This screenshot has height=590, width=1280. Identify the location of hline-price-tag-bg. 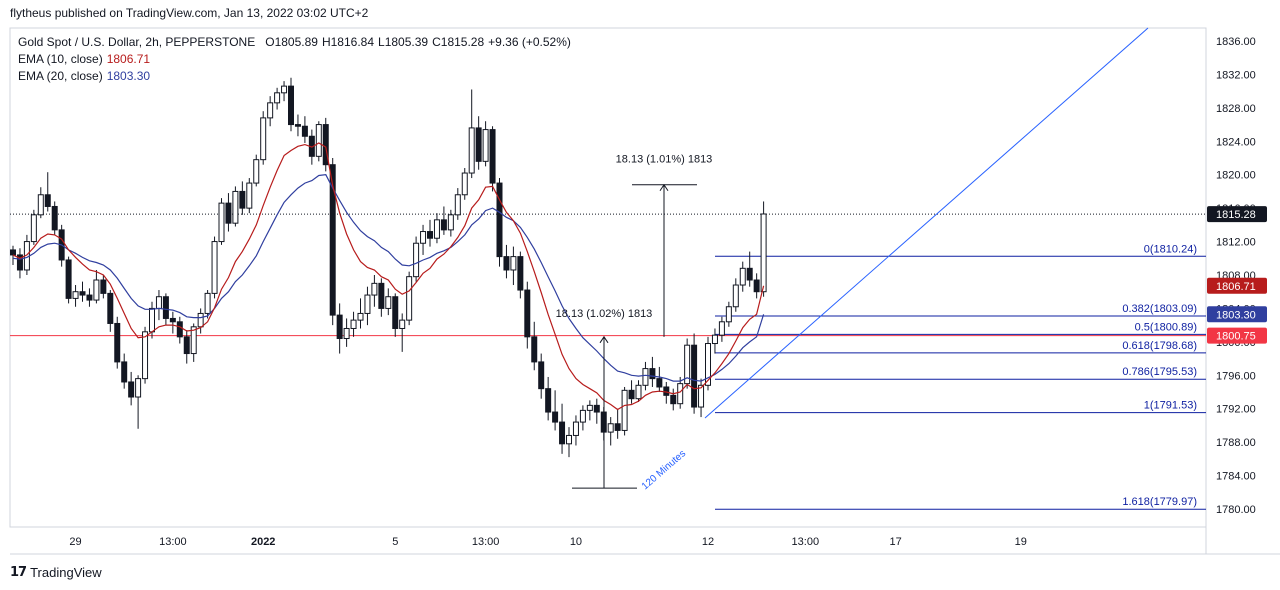
(1237, 335).